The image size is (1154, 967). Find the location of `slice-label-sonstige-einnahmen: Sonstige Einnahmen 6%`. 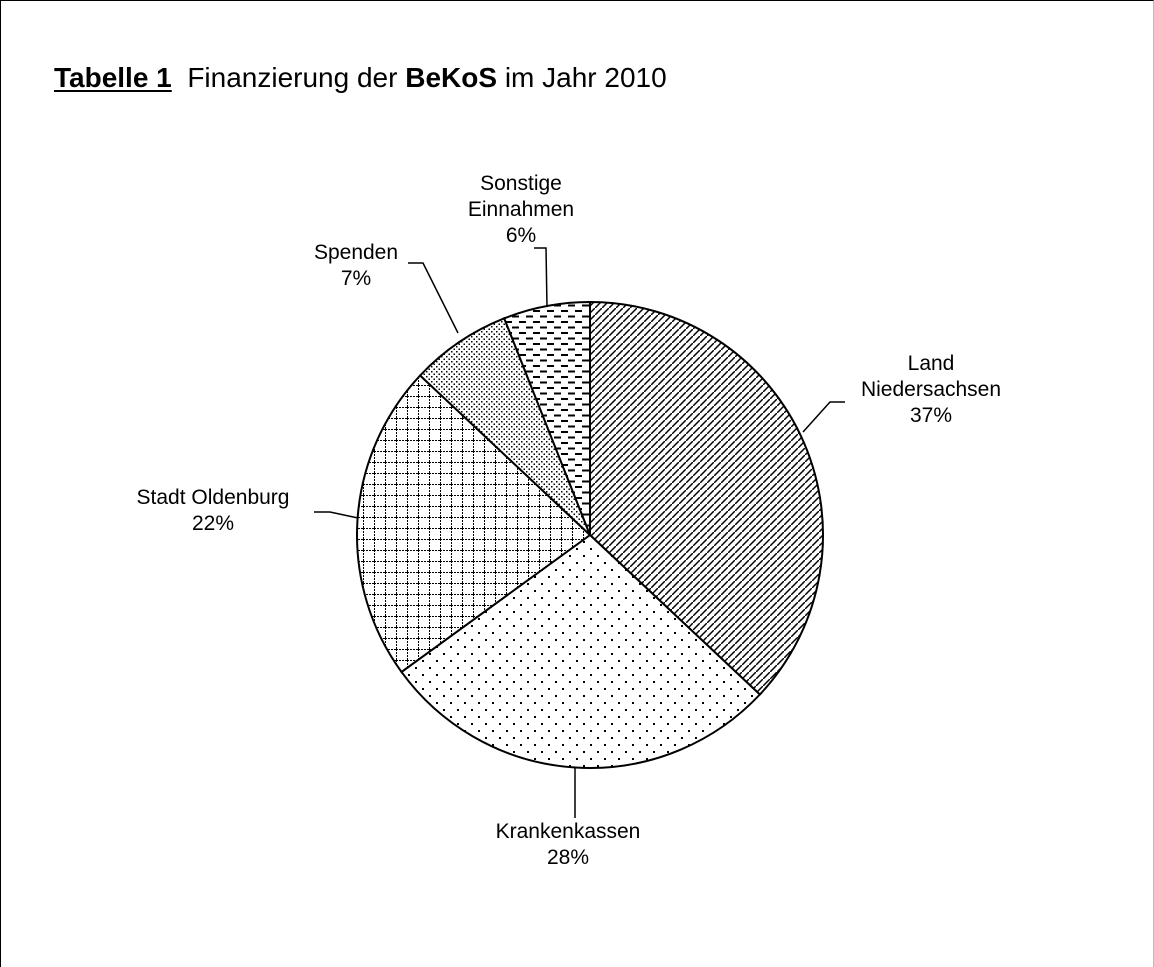

slice-label-sonstige-einnahmen: Sonstige Einnahmen 6% is located at coordinates (521, 209).